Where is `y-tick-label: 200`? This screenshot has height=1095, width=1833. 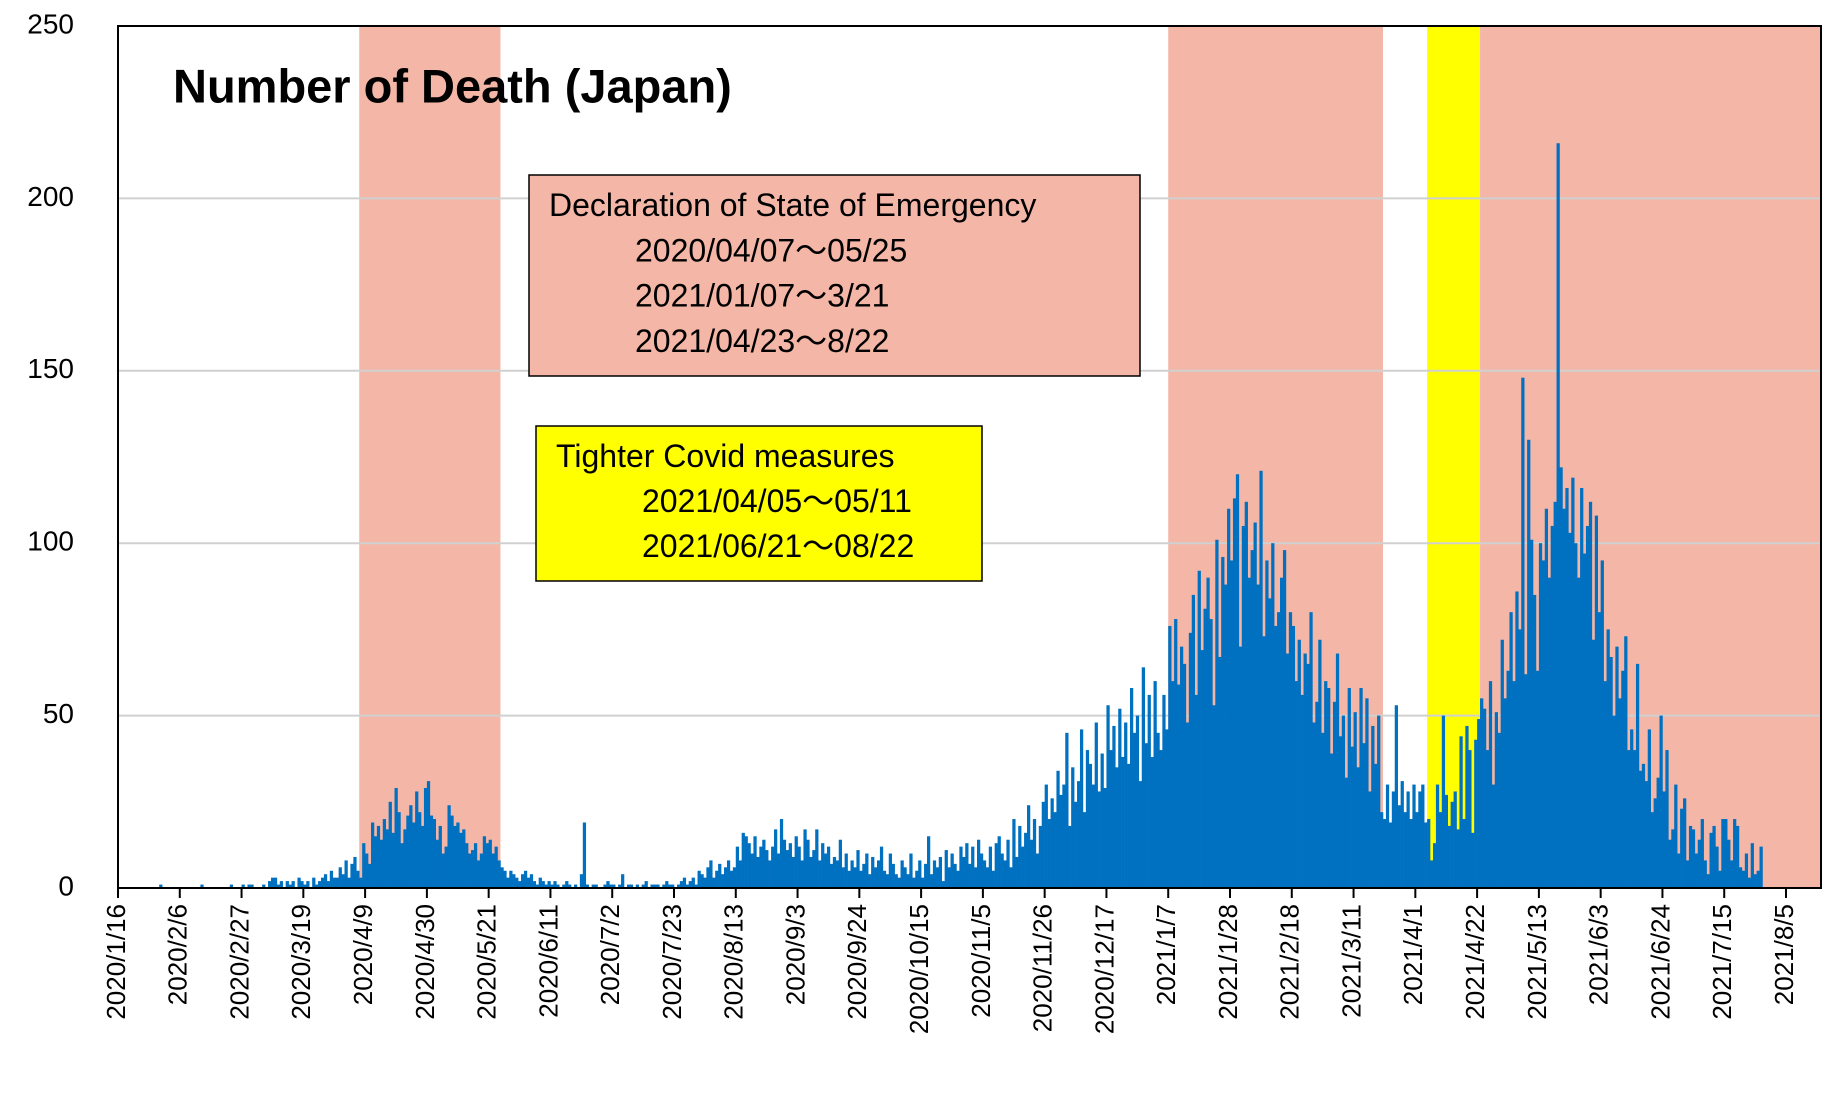
y-tick-label: 200 is located at coordinates (50, 196).